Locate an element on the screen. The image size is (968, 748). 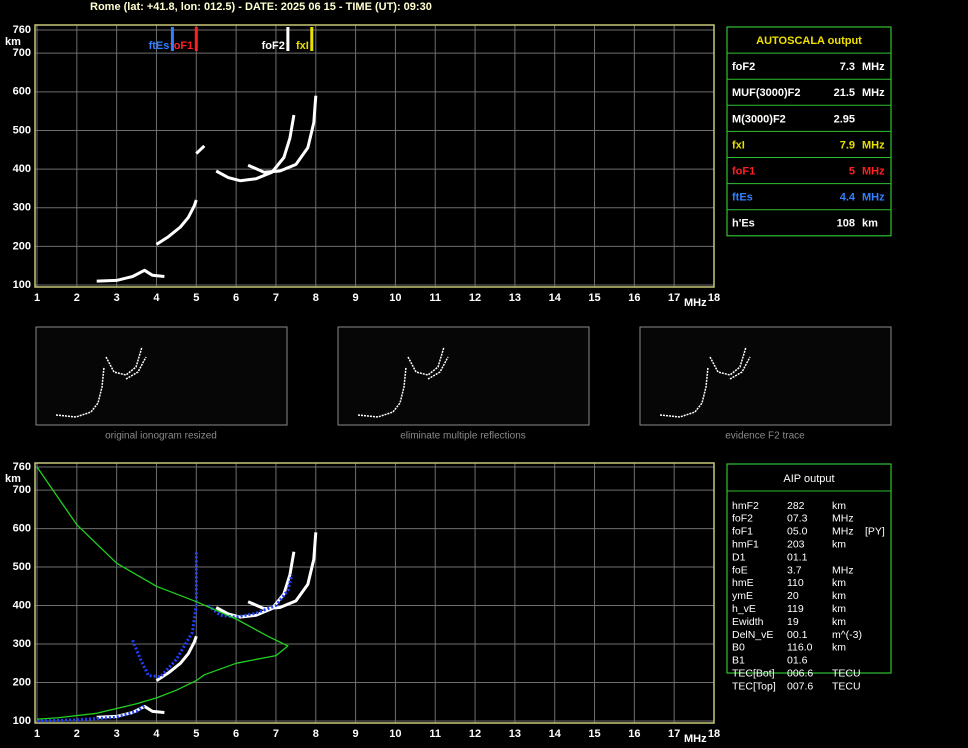
x-tick-label: 9 is located at coordinates (356, 734).